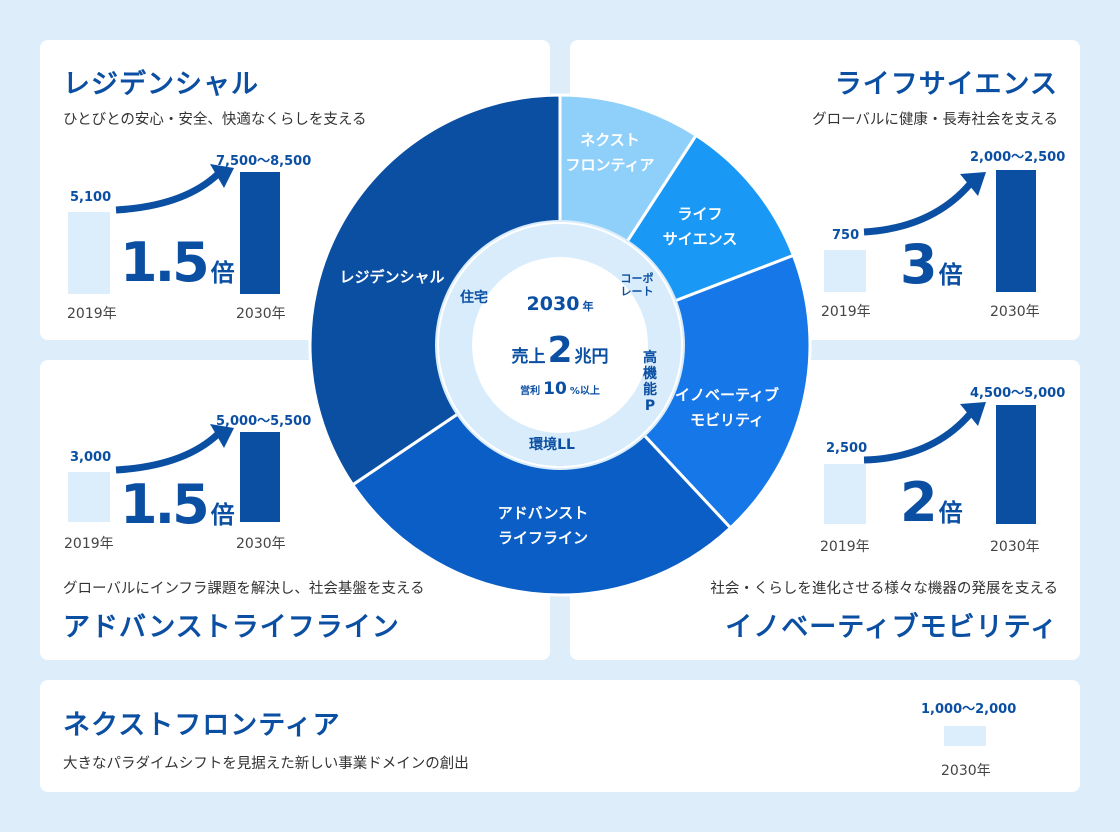  Describe the element at coordinates (1016, 464) in the screenshot. I see `mobility-bar-2030` at that location.